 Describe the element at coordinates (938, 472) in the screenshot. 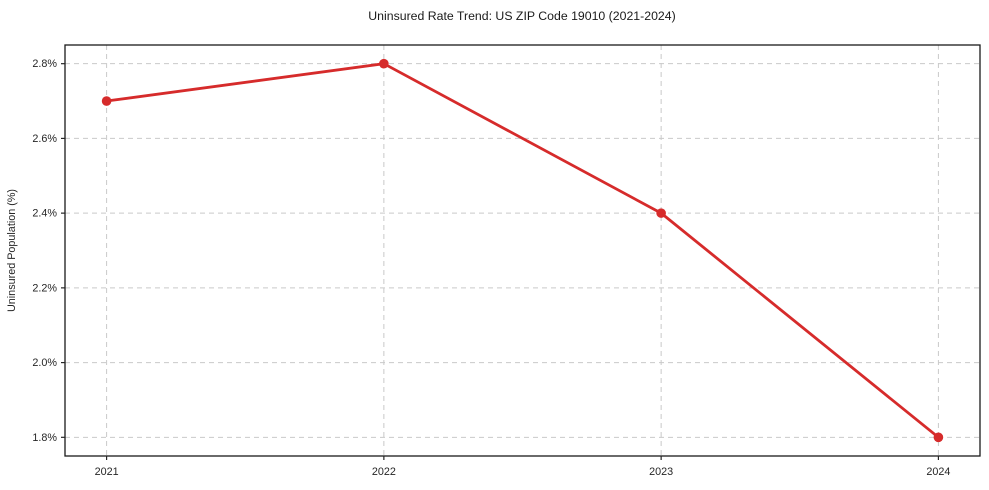

I see `x-tick-label: 2024` at that location.